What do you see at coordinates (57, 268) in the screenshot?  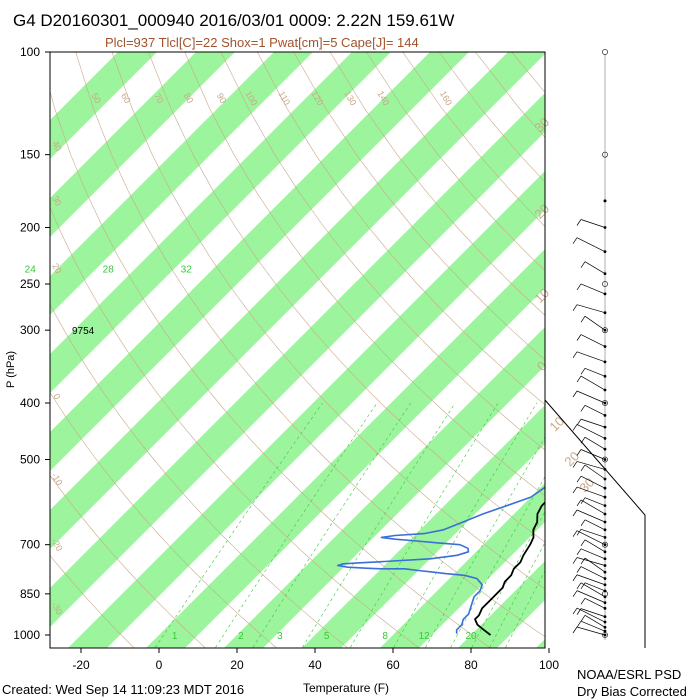 I see `dry-adiabat-label: 20` at bounding box center [57, 268].